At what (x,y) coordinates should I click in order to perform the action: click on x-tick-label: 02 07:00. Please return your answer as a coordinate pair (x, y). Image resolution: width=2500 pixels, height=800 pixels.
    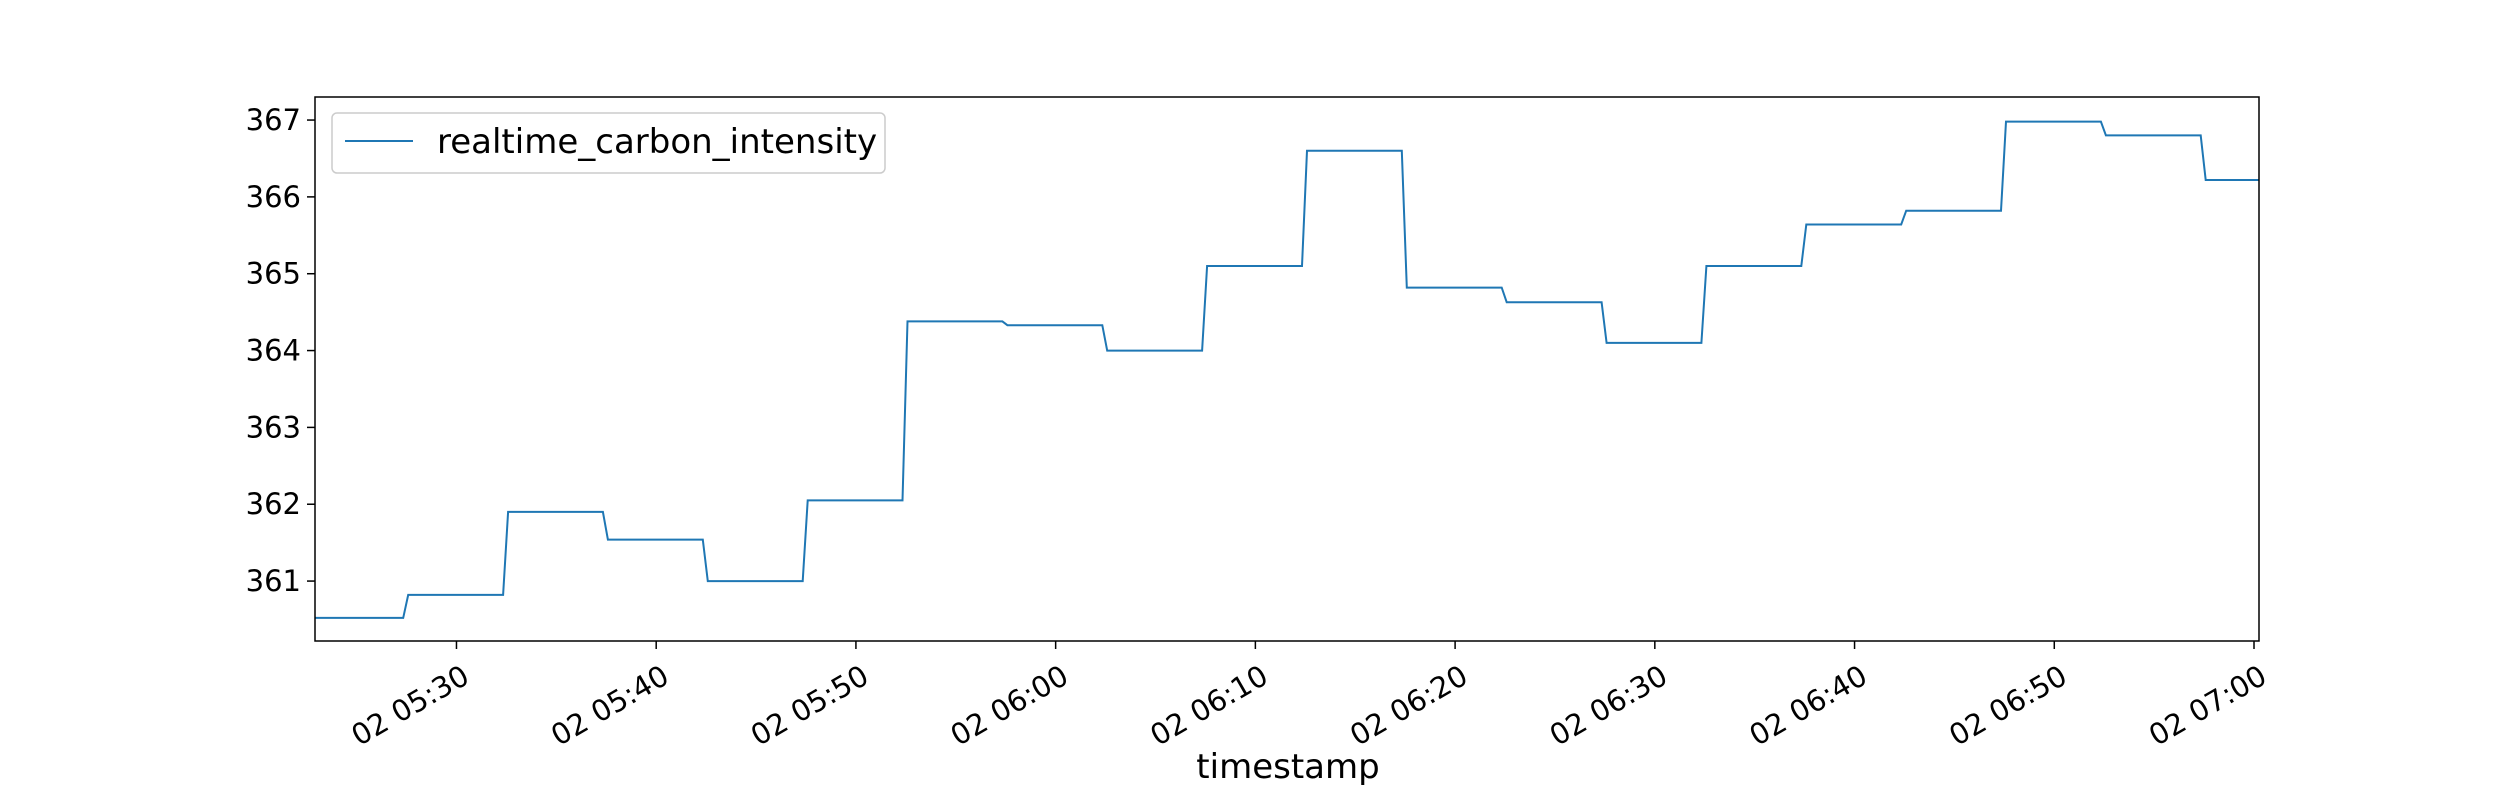
    Looking at the image, I should click on (2207, 705).